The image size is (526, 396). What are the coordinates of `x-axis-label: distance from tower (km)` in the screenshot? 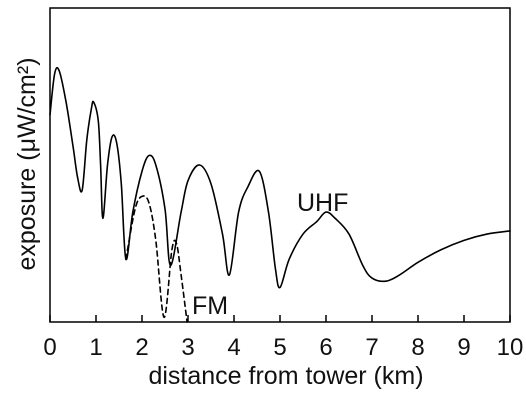 It's located at (285, 376).